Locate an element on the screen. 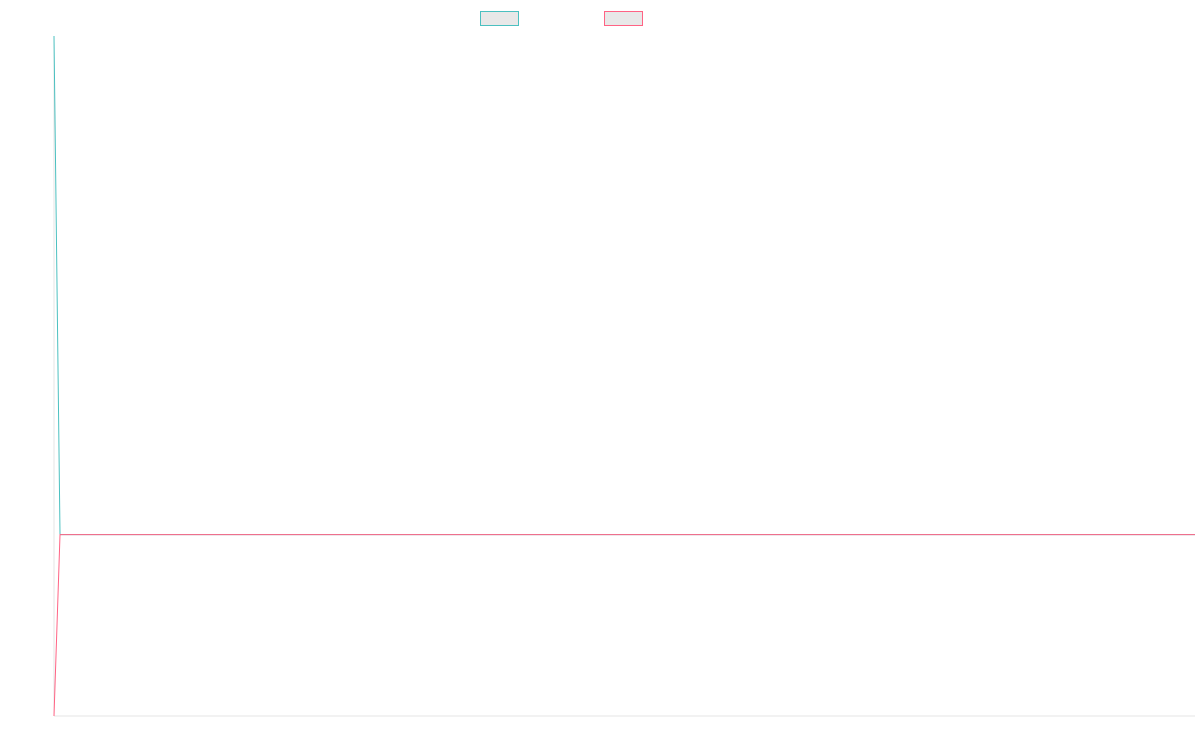 The image size is (1200, 750). chart-legend is located at coordinates (600, 18).